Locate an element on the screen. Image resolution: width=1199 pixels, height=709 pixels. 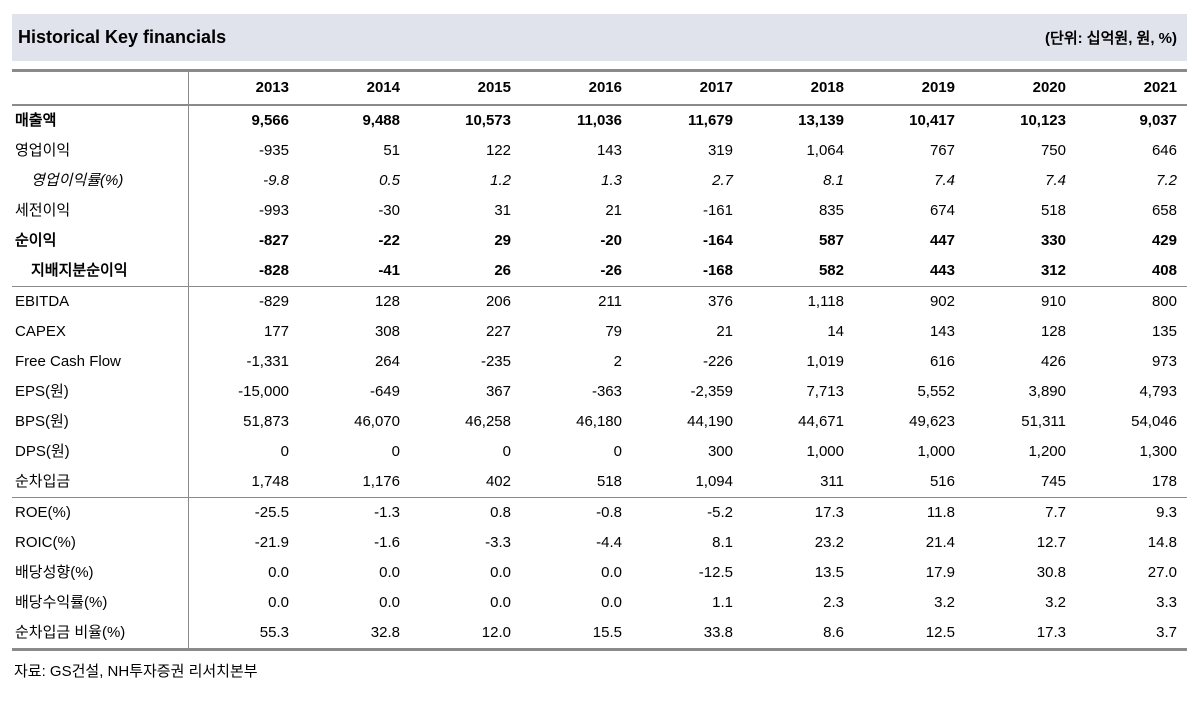
unit-label: (단위: 십억원, 원, %) is located at coordinates (1111, 38).